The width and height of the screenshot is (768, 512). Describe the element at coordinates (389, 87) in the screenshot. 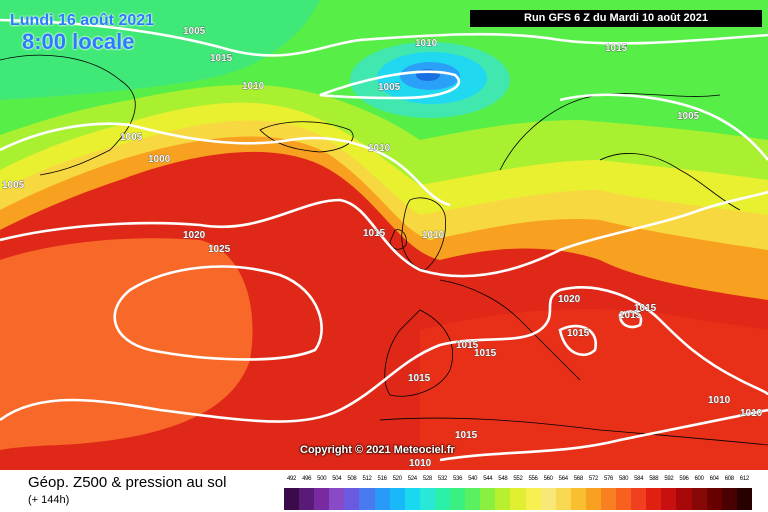

I see `isobar-label-1005-low: 1005` at that location.